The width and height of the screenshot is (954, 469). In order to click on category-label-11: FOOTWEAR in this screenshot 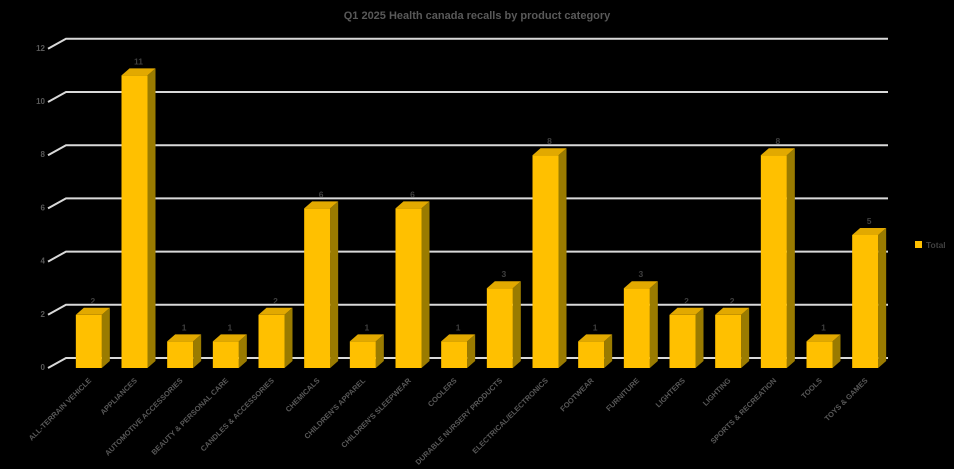, I will do `click(577, 395)`.